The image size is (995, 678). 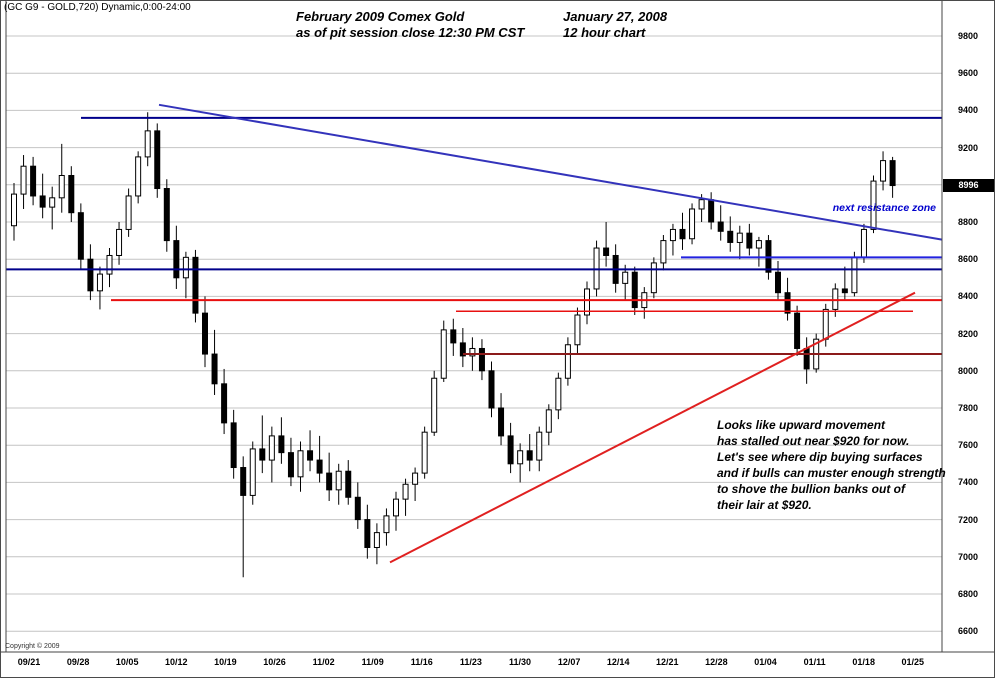 What do you see at coordinates (520, 662) in the screenshot?
I see `x-axis-label: 11/30` at bounding box center [520, 662].